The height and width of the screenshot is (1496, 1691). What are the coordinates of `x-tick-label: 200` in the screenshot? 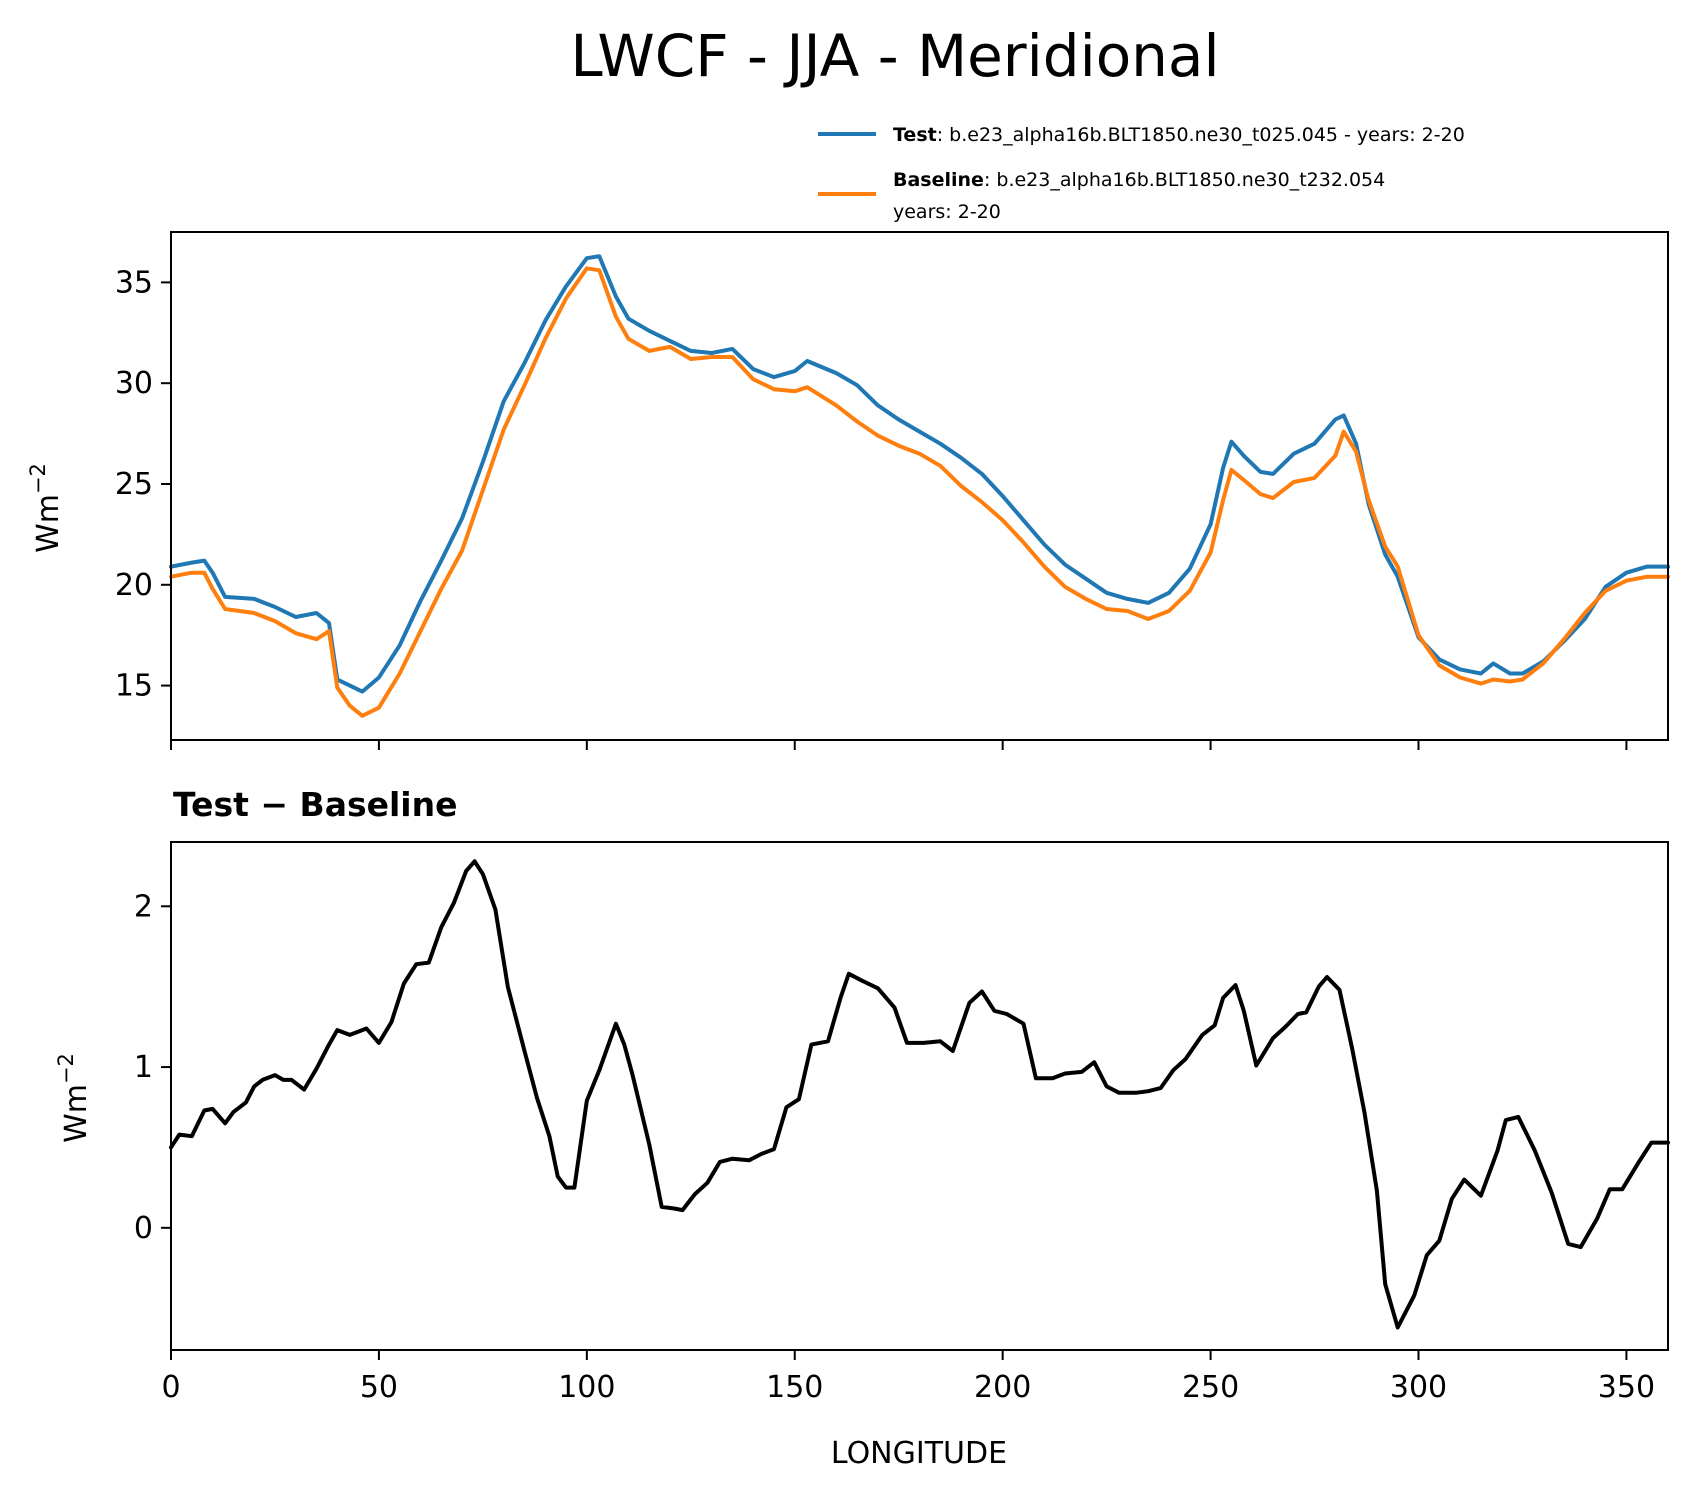 It's located at (1002, 1387).